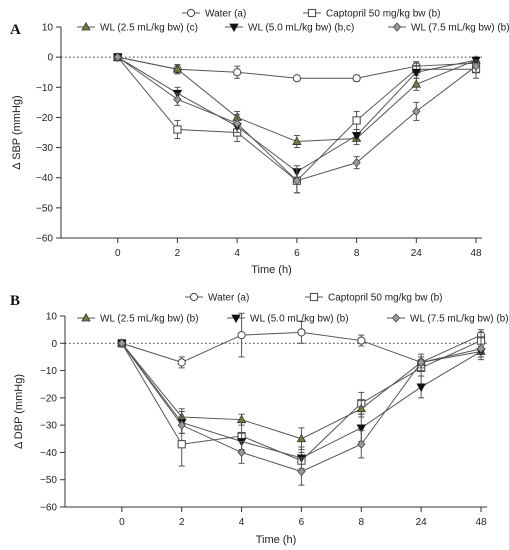 The width and height of the screenshot is (509, 550). What do you see at coordinates (19, 411) in the screenshot?
I see `y-axis-title: Δ DBP (mmHg)` at bounding box center [19, 411].